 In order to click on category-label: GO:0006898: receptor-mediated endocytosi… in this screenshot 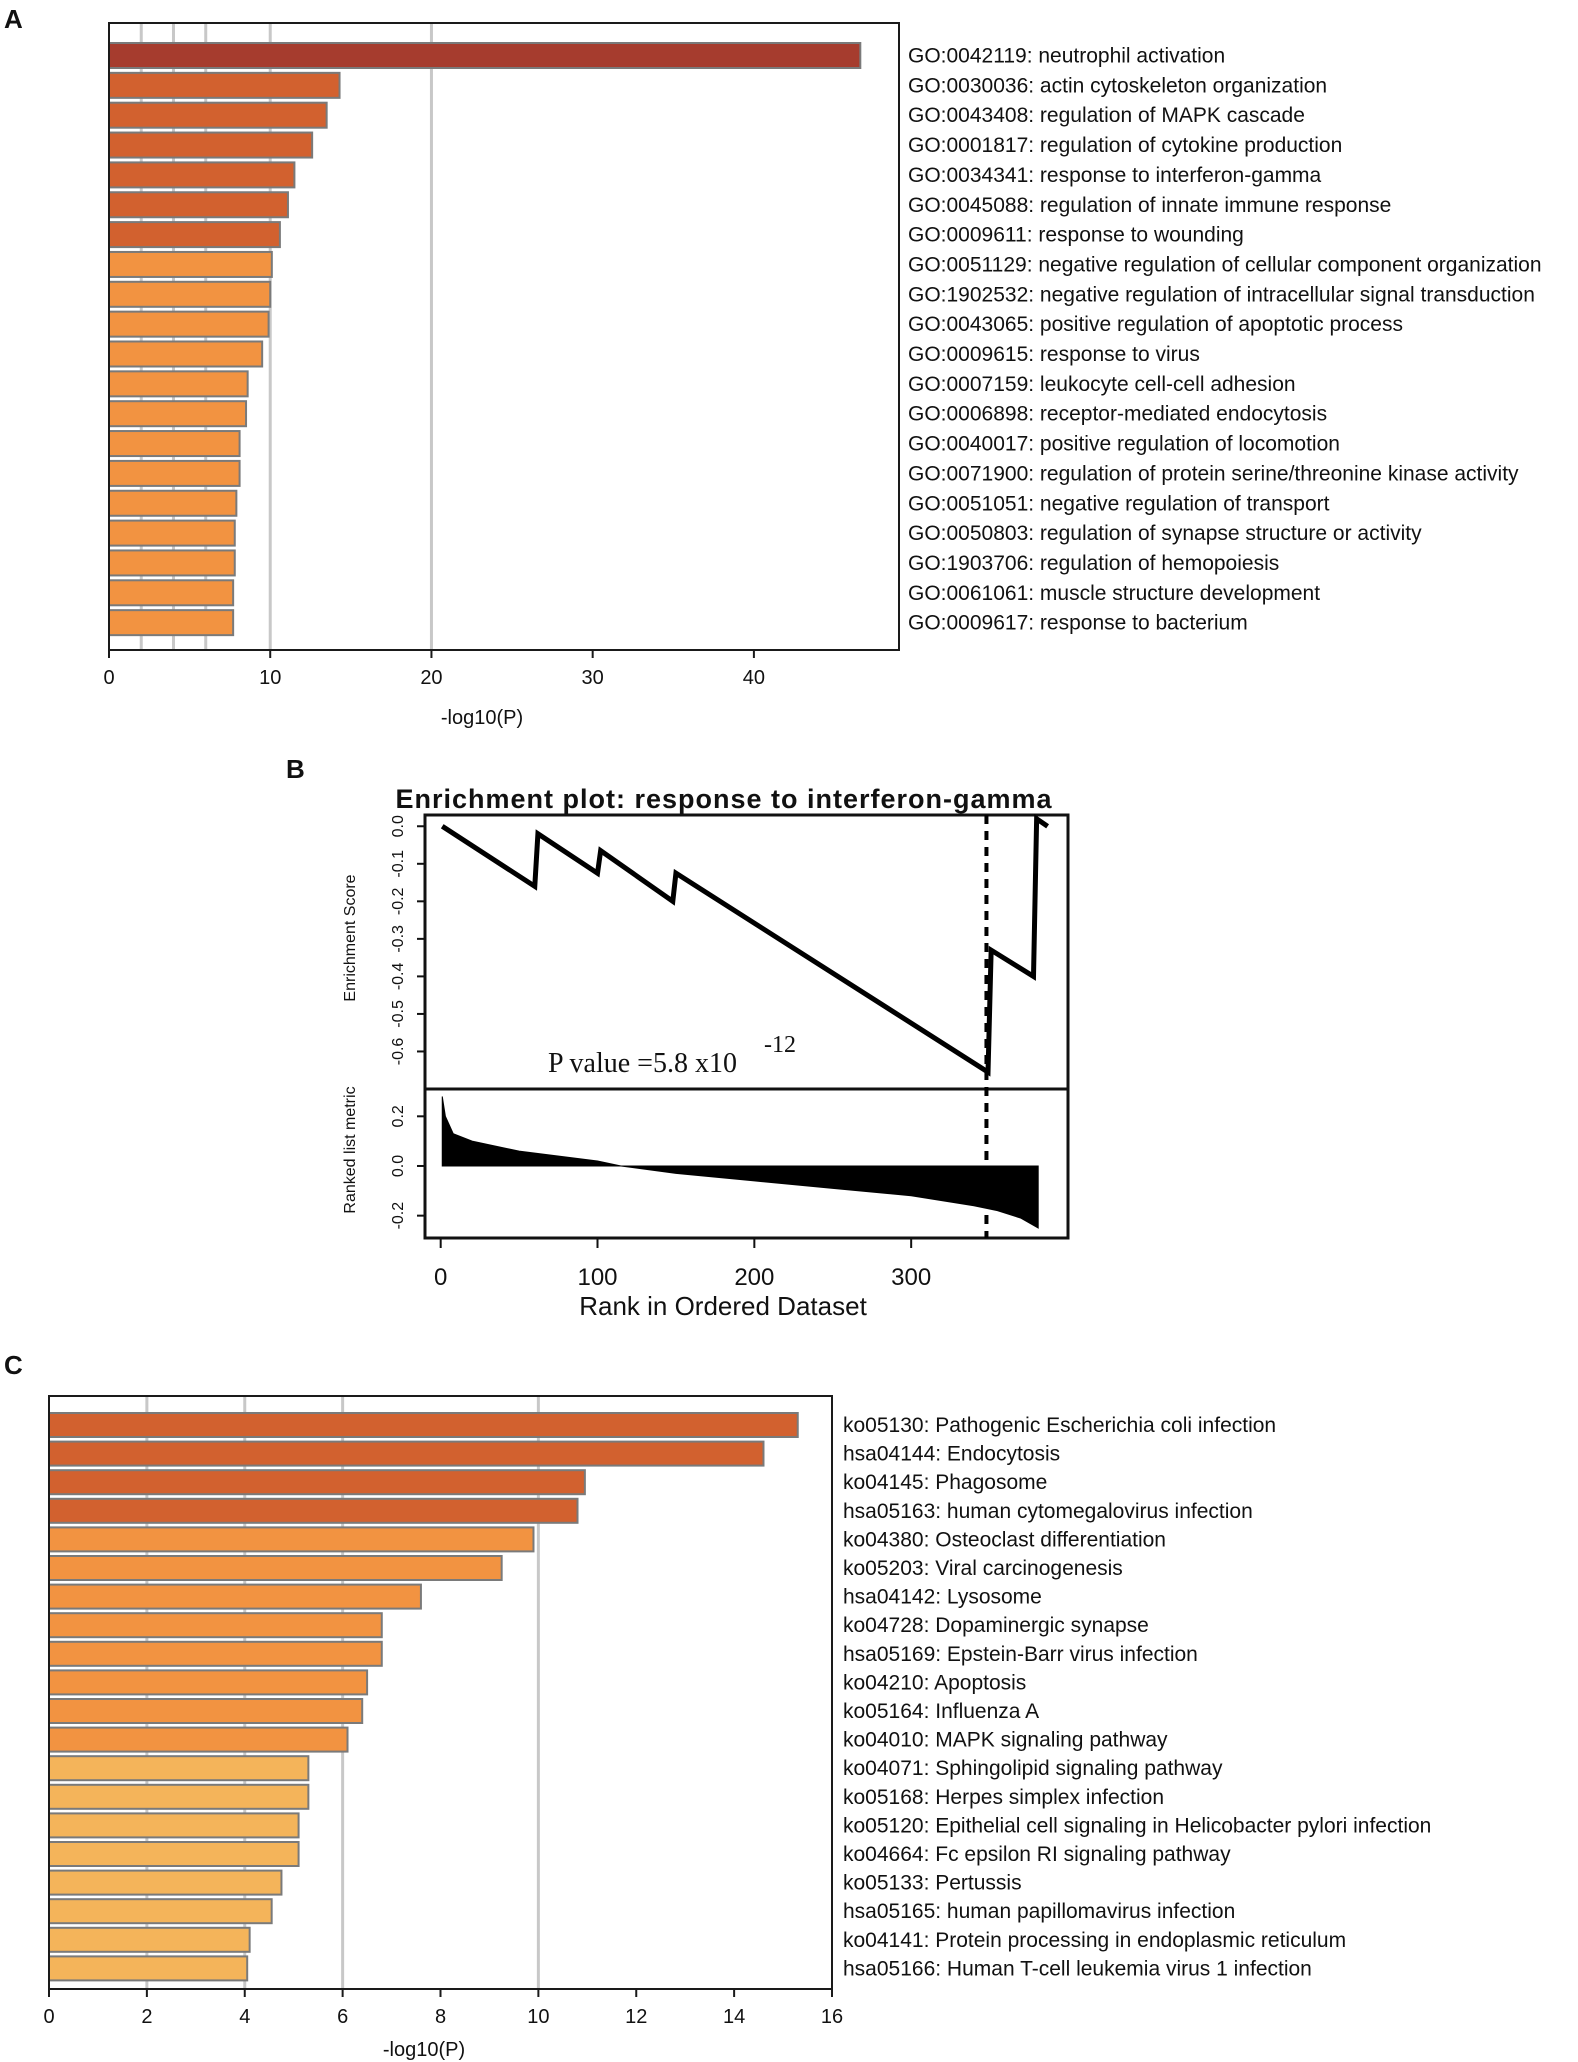, I will do `click(1117, 414)`.